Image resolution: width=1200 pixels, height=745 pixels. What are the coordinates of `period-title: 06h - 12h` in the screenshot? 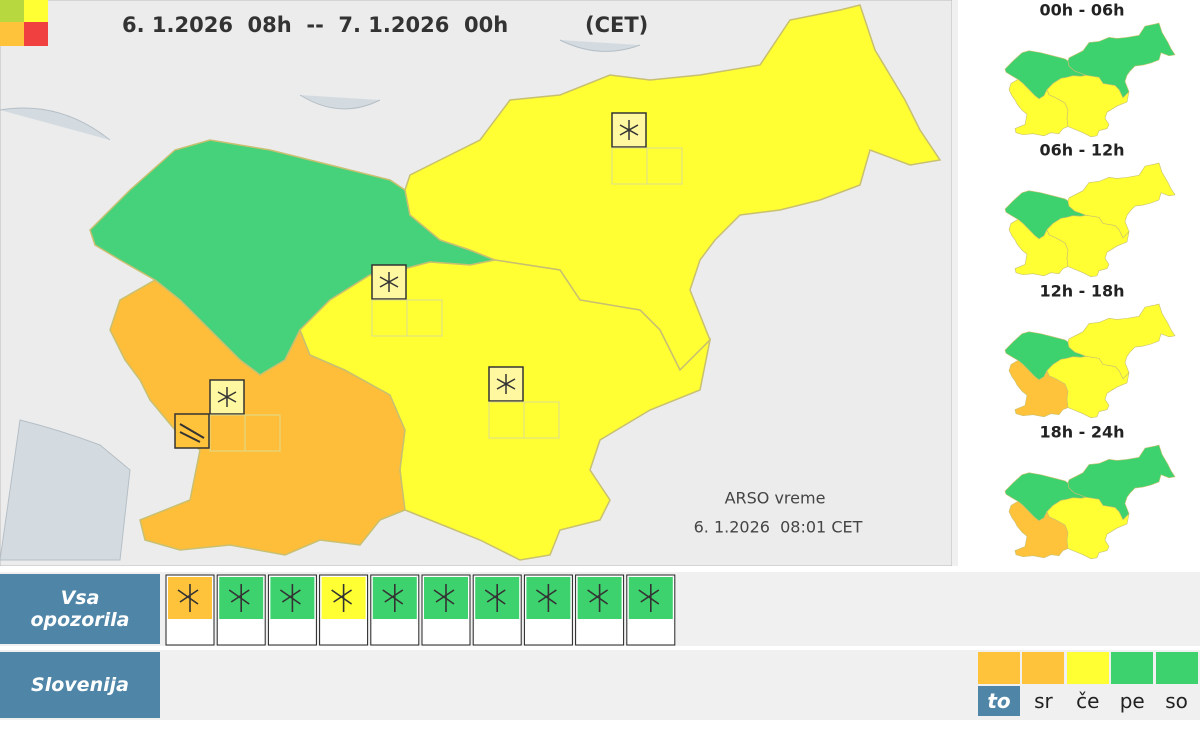 It's located at (1081, 150).